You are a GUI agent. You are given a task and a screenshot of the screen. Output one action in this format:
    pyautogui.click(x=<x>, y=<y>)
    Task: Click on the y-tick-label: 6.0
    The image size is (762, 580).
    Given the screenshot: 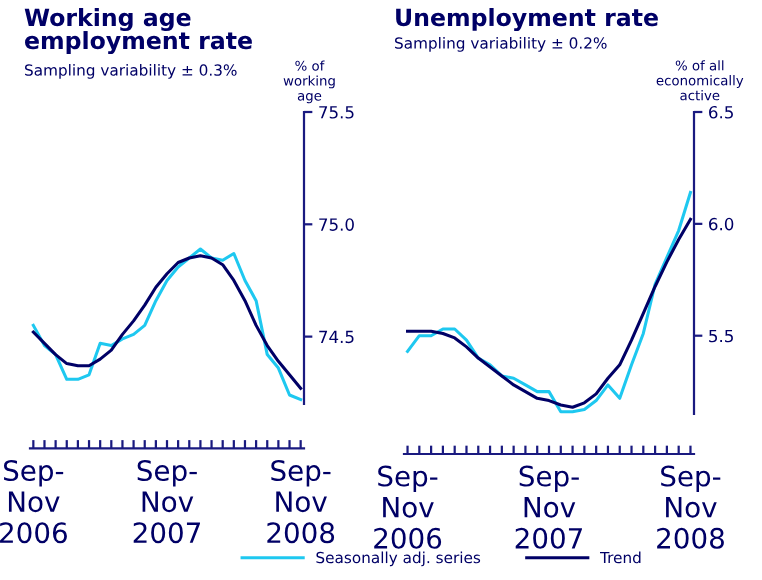 What is the action you would take?
    pyautogui.click(x=721, y=224)
    